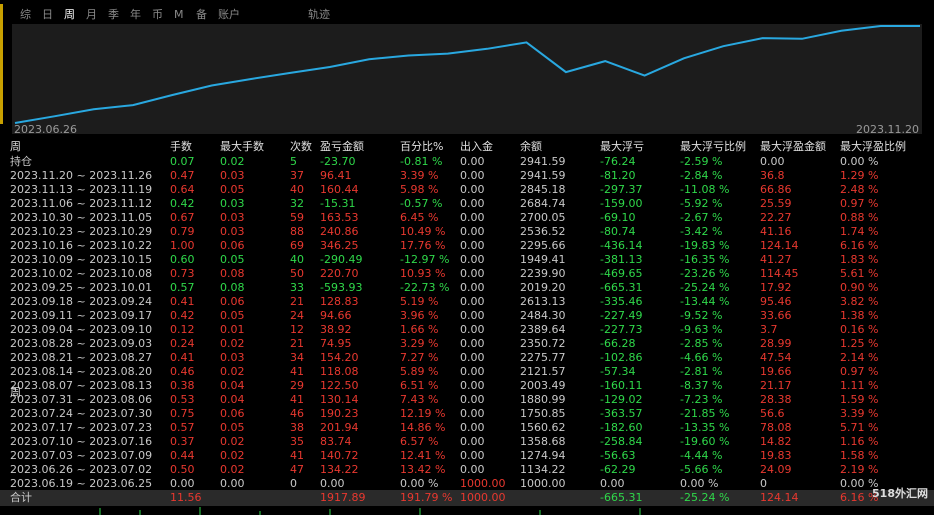 The height and width of the screenshot is (515, 934). What do you see at coordinates (900, 493) in the screenshot?
I see `watermark: 518外汇网` at bounding box center [900, 493].